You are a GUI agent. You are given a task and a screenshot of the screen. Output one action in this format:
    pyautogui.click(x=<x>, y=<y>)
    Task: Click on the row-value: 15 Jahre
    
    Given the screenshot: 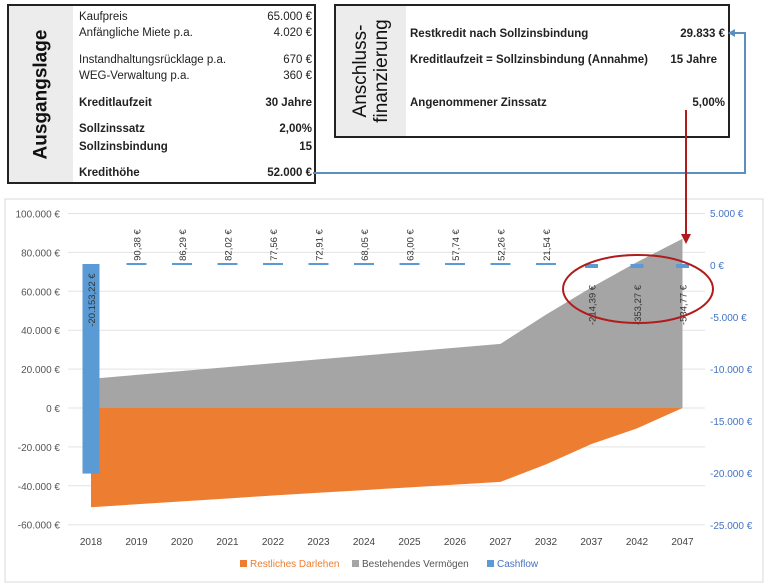 What is the action you would take?
    pyautogui.click(x=693, y=60)
    